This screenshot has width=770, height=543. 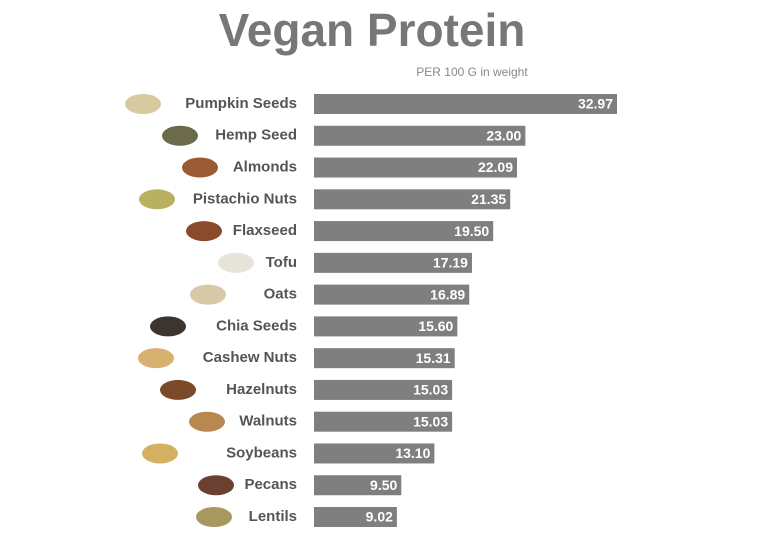 I want to click on value-label: 15.60, so click(x=435, y=326).